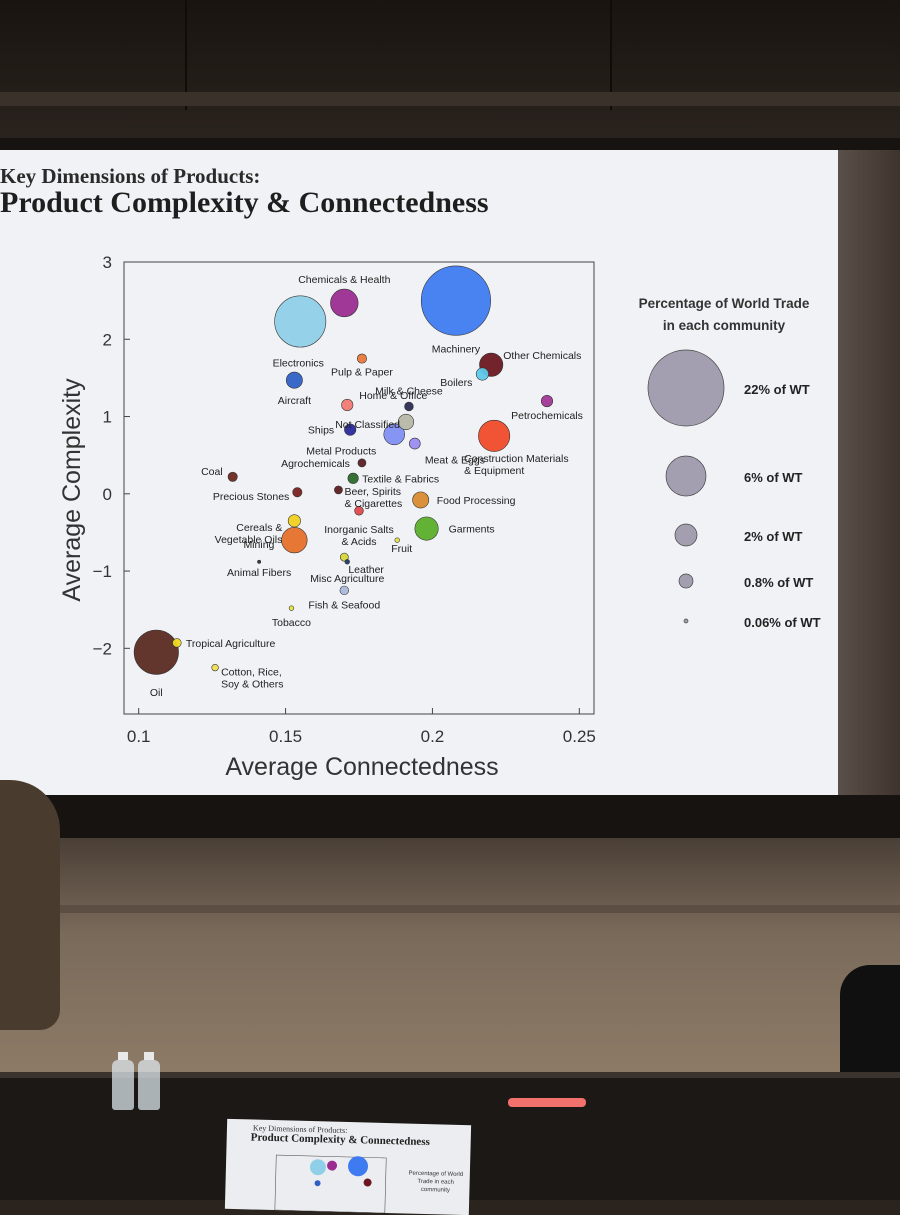 The width and height of the screenshot is (900, 1215). Describe the element at coordinates (344, 303) in the screenshot. I see `bubble-chemicals-health` at that location.